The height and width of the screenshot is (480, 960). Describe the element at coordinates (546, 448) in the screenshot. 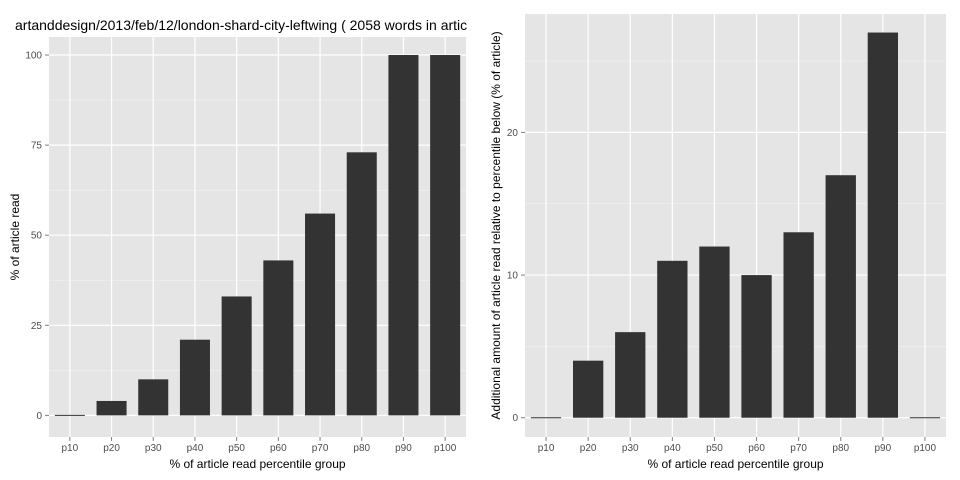

I see `right-x-tick-label: p10` at that location.